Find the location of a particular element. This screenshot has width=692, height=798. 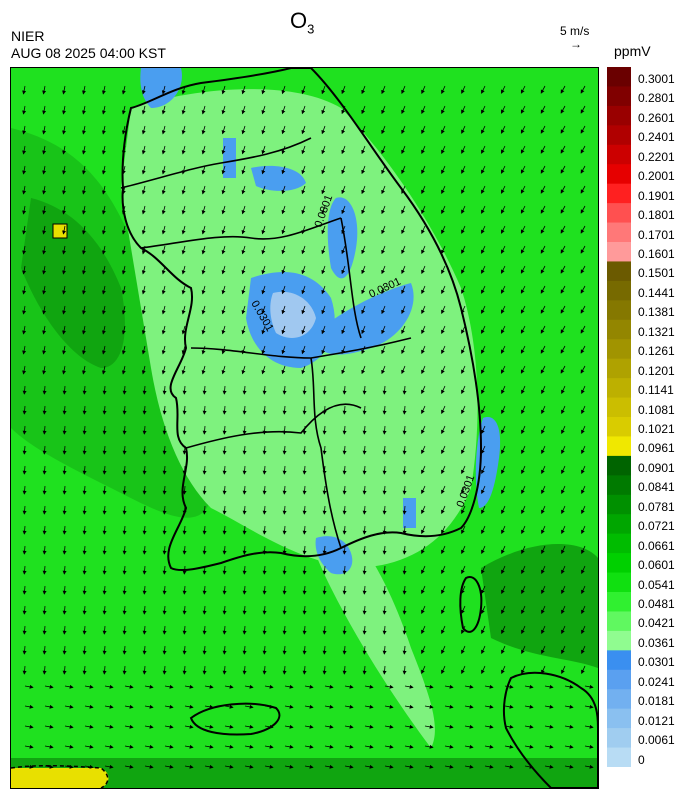

west-sea-darker-zone is located at coordinates (73, 283).